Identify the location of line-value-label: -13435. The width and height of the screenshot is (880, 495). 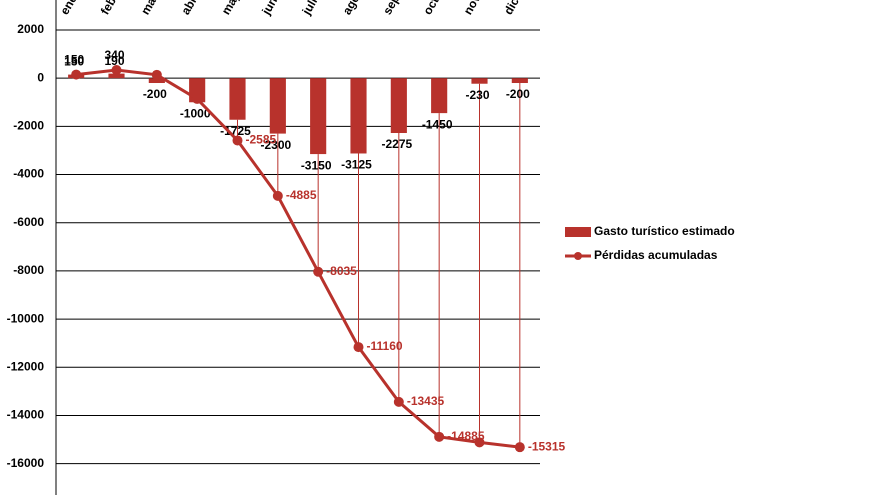
(426, 401).